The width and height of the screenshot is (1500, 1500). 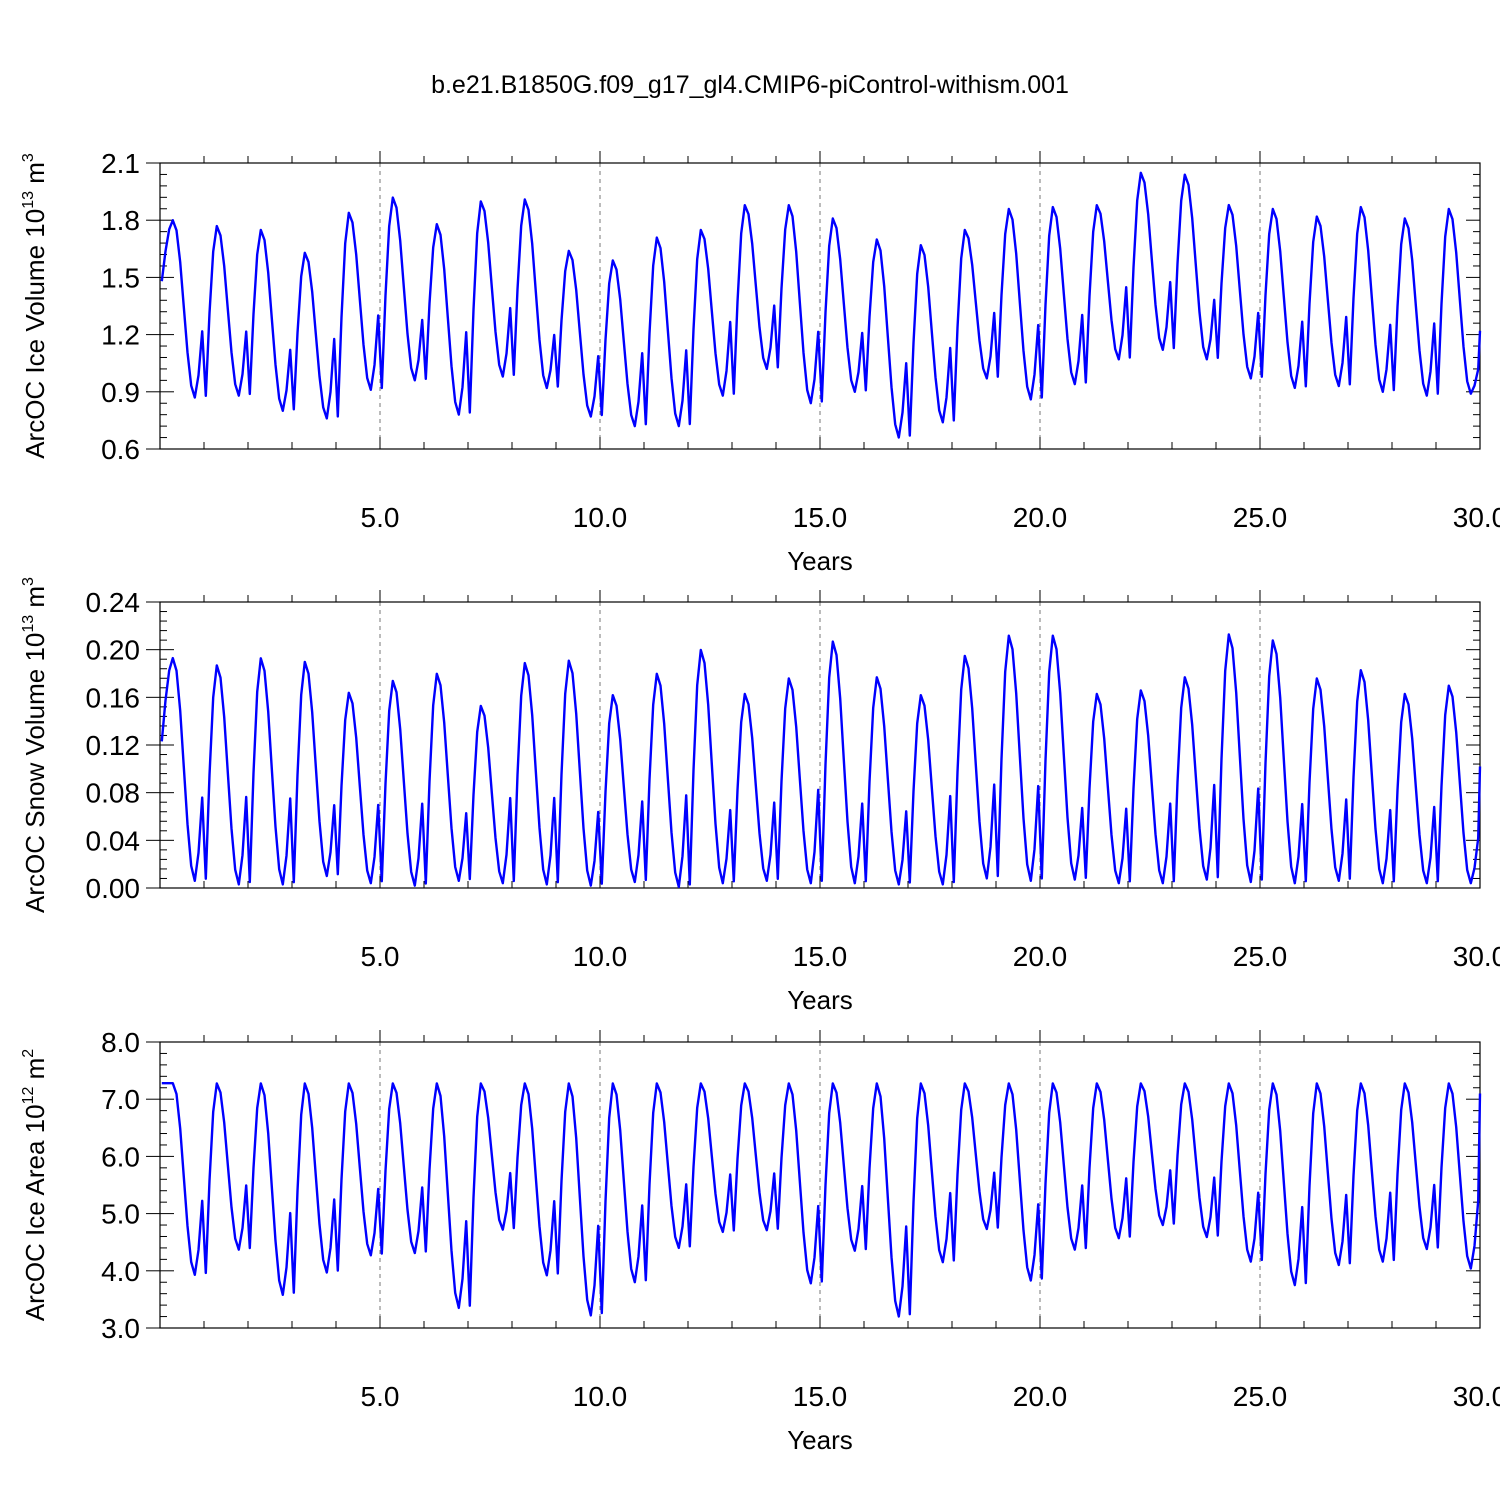 What do you see at coordinates (120, 1328) in the screenshot?
I see `y-tick-label: 3.0` at bounding box center [120, 1328].